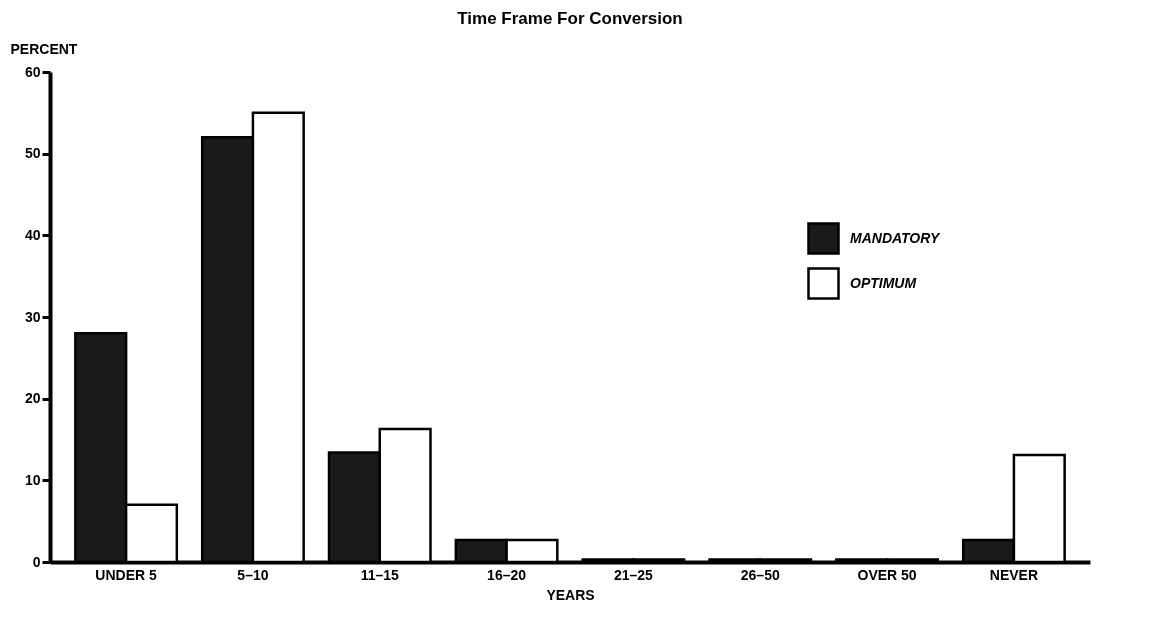 The height and width of the screenshot is (633, 1155). I want to click on x-tick-label: 11–15, so click(380, 574).